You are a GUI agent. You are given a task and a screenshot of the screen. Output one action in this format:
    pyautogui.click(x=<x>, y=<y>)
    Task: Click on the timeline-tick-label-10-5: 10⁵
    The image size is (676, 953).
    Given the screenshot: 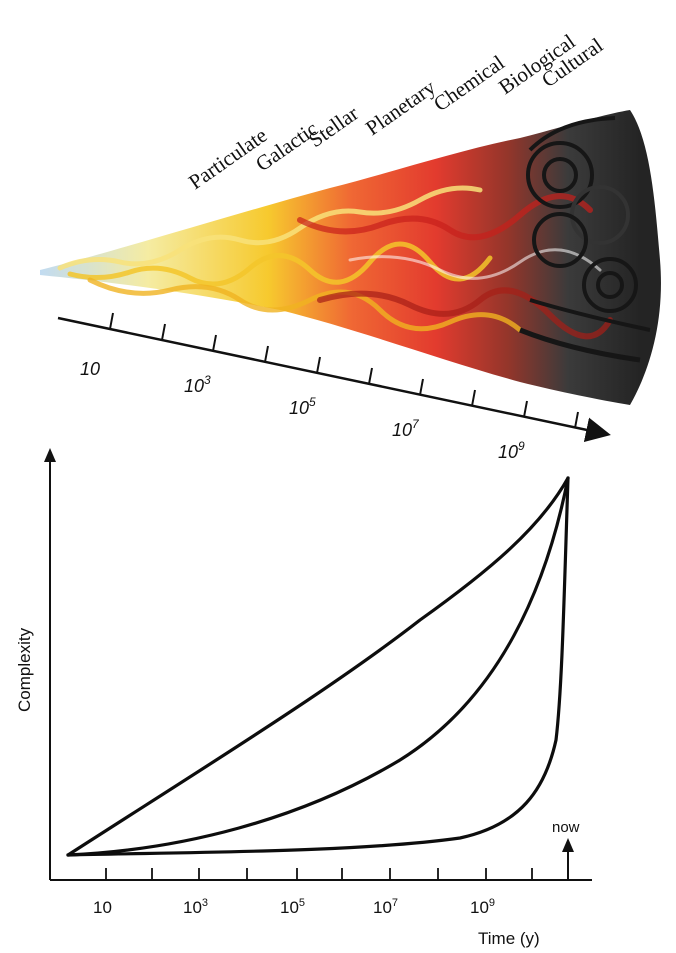 What is the action you would take?
    pyautogui.click(x=302, y=406)
    